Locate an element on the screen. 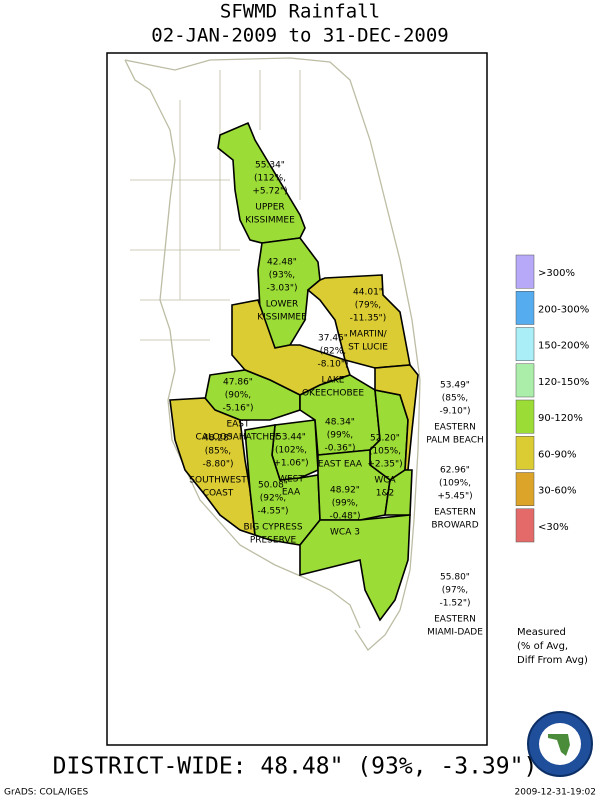 This screenshot has height=800, width=600. region-label: -8.80") is located at coordinates (218, 465).